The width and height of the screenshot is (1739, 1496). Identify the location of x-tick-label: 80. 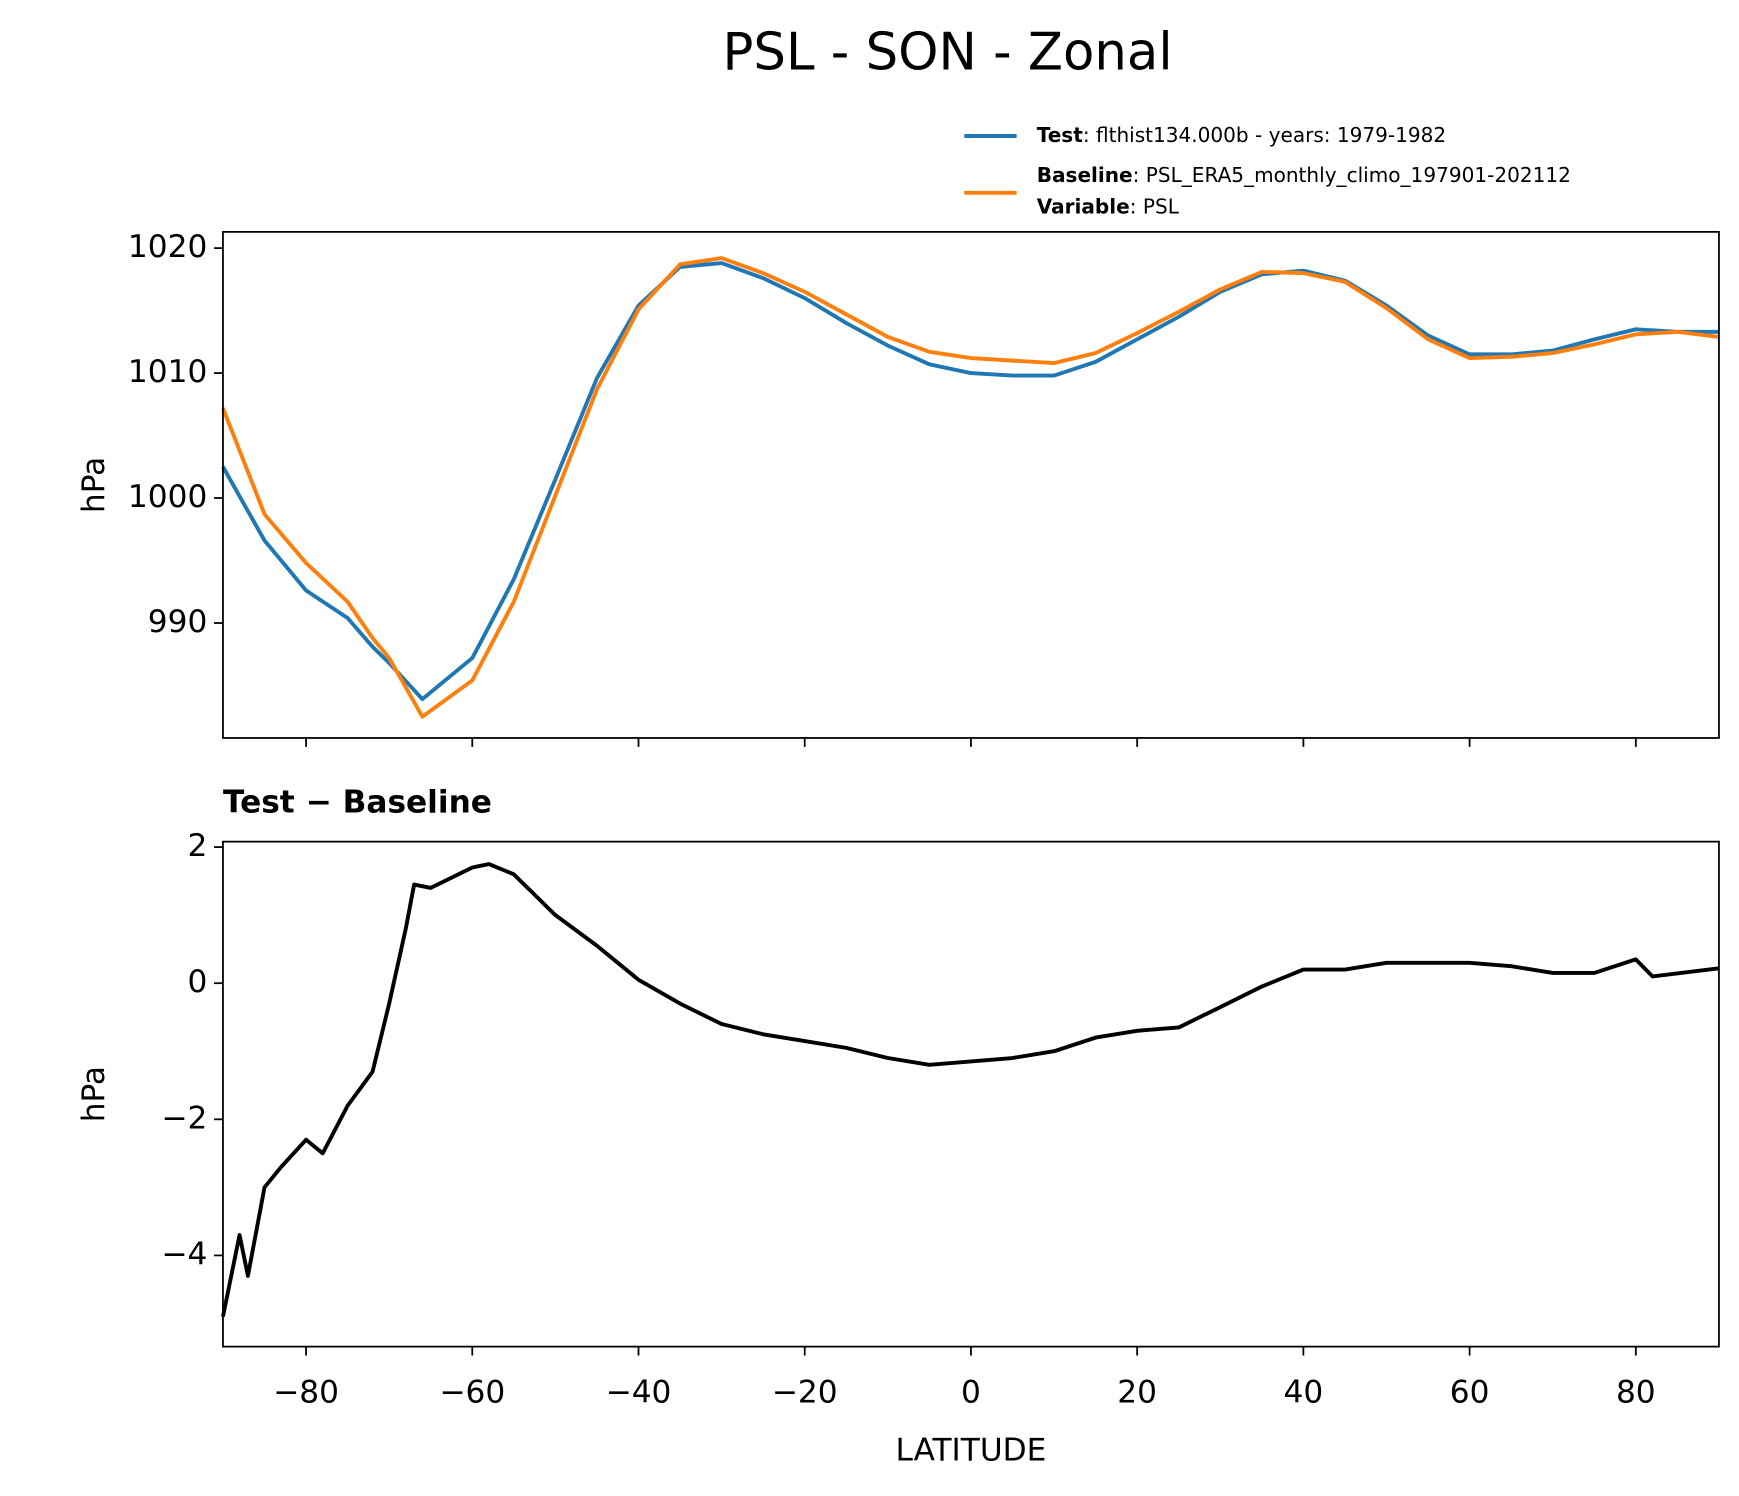
(1636, 1392).